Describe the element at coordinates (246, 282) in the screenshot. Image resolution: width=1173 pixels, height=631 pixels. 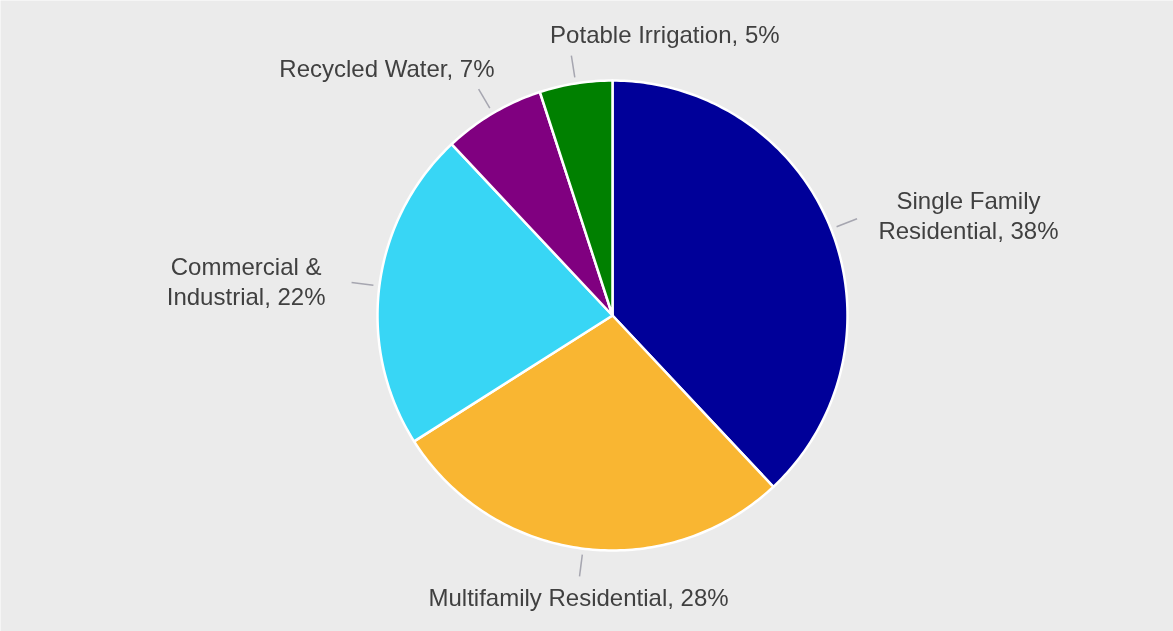
I see `slice-label: Commercial & Industrial, 22%` at that location.